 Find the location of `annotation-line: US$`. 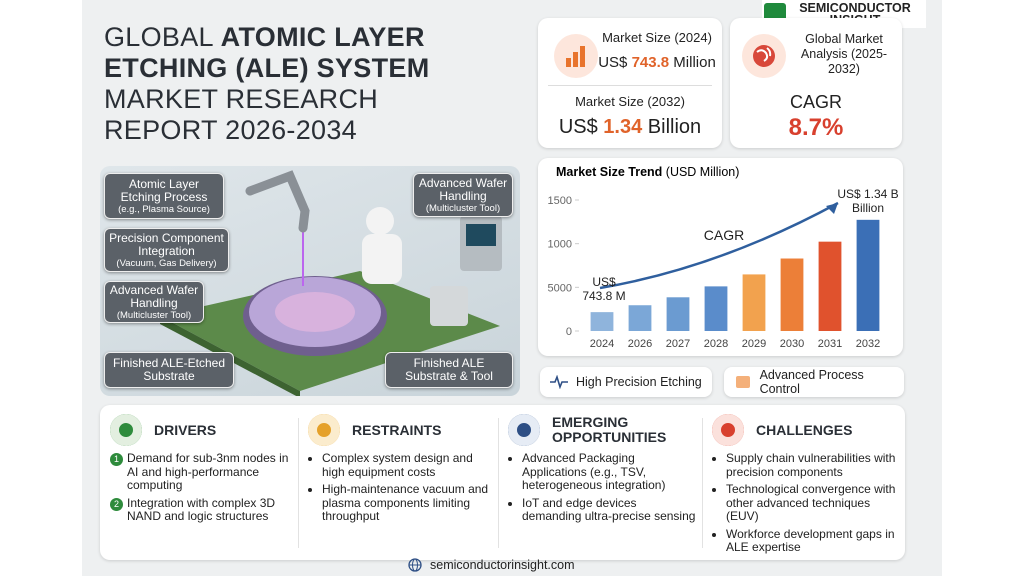

annotation-line: US$ is located at coordinates (604, 282).